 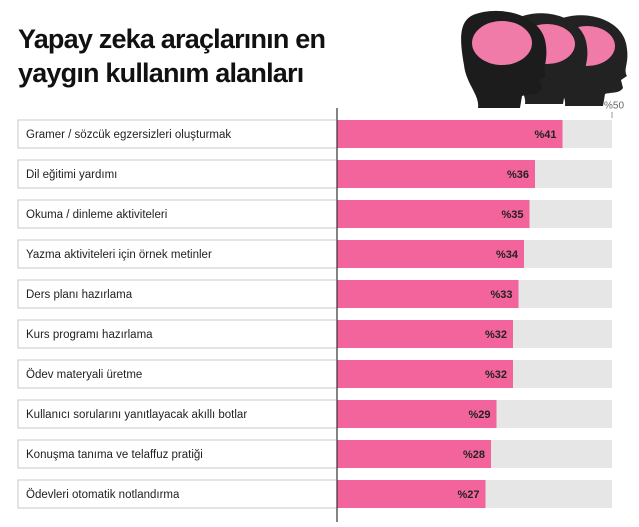 I want to click on value-label: %35, so click(x=512, y=215).